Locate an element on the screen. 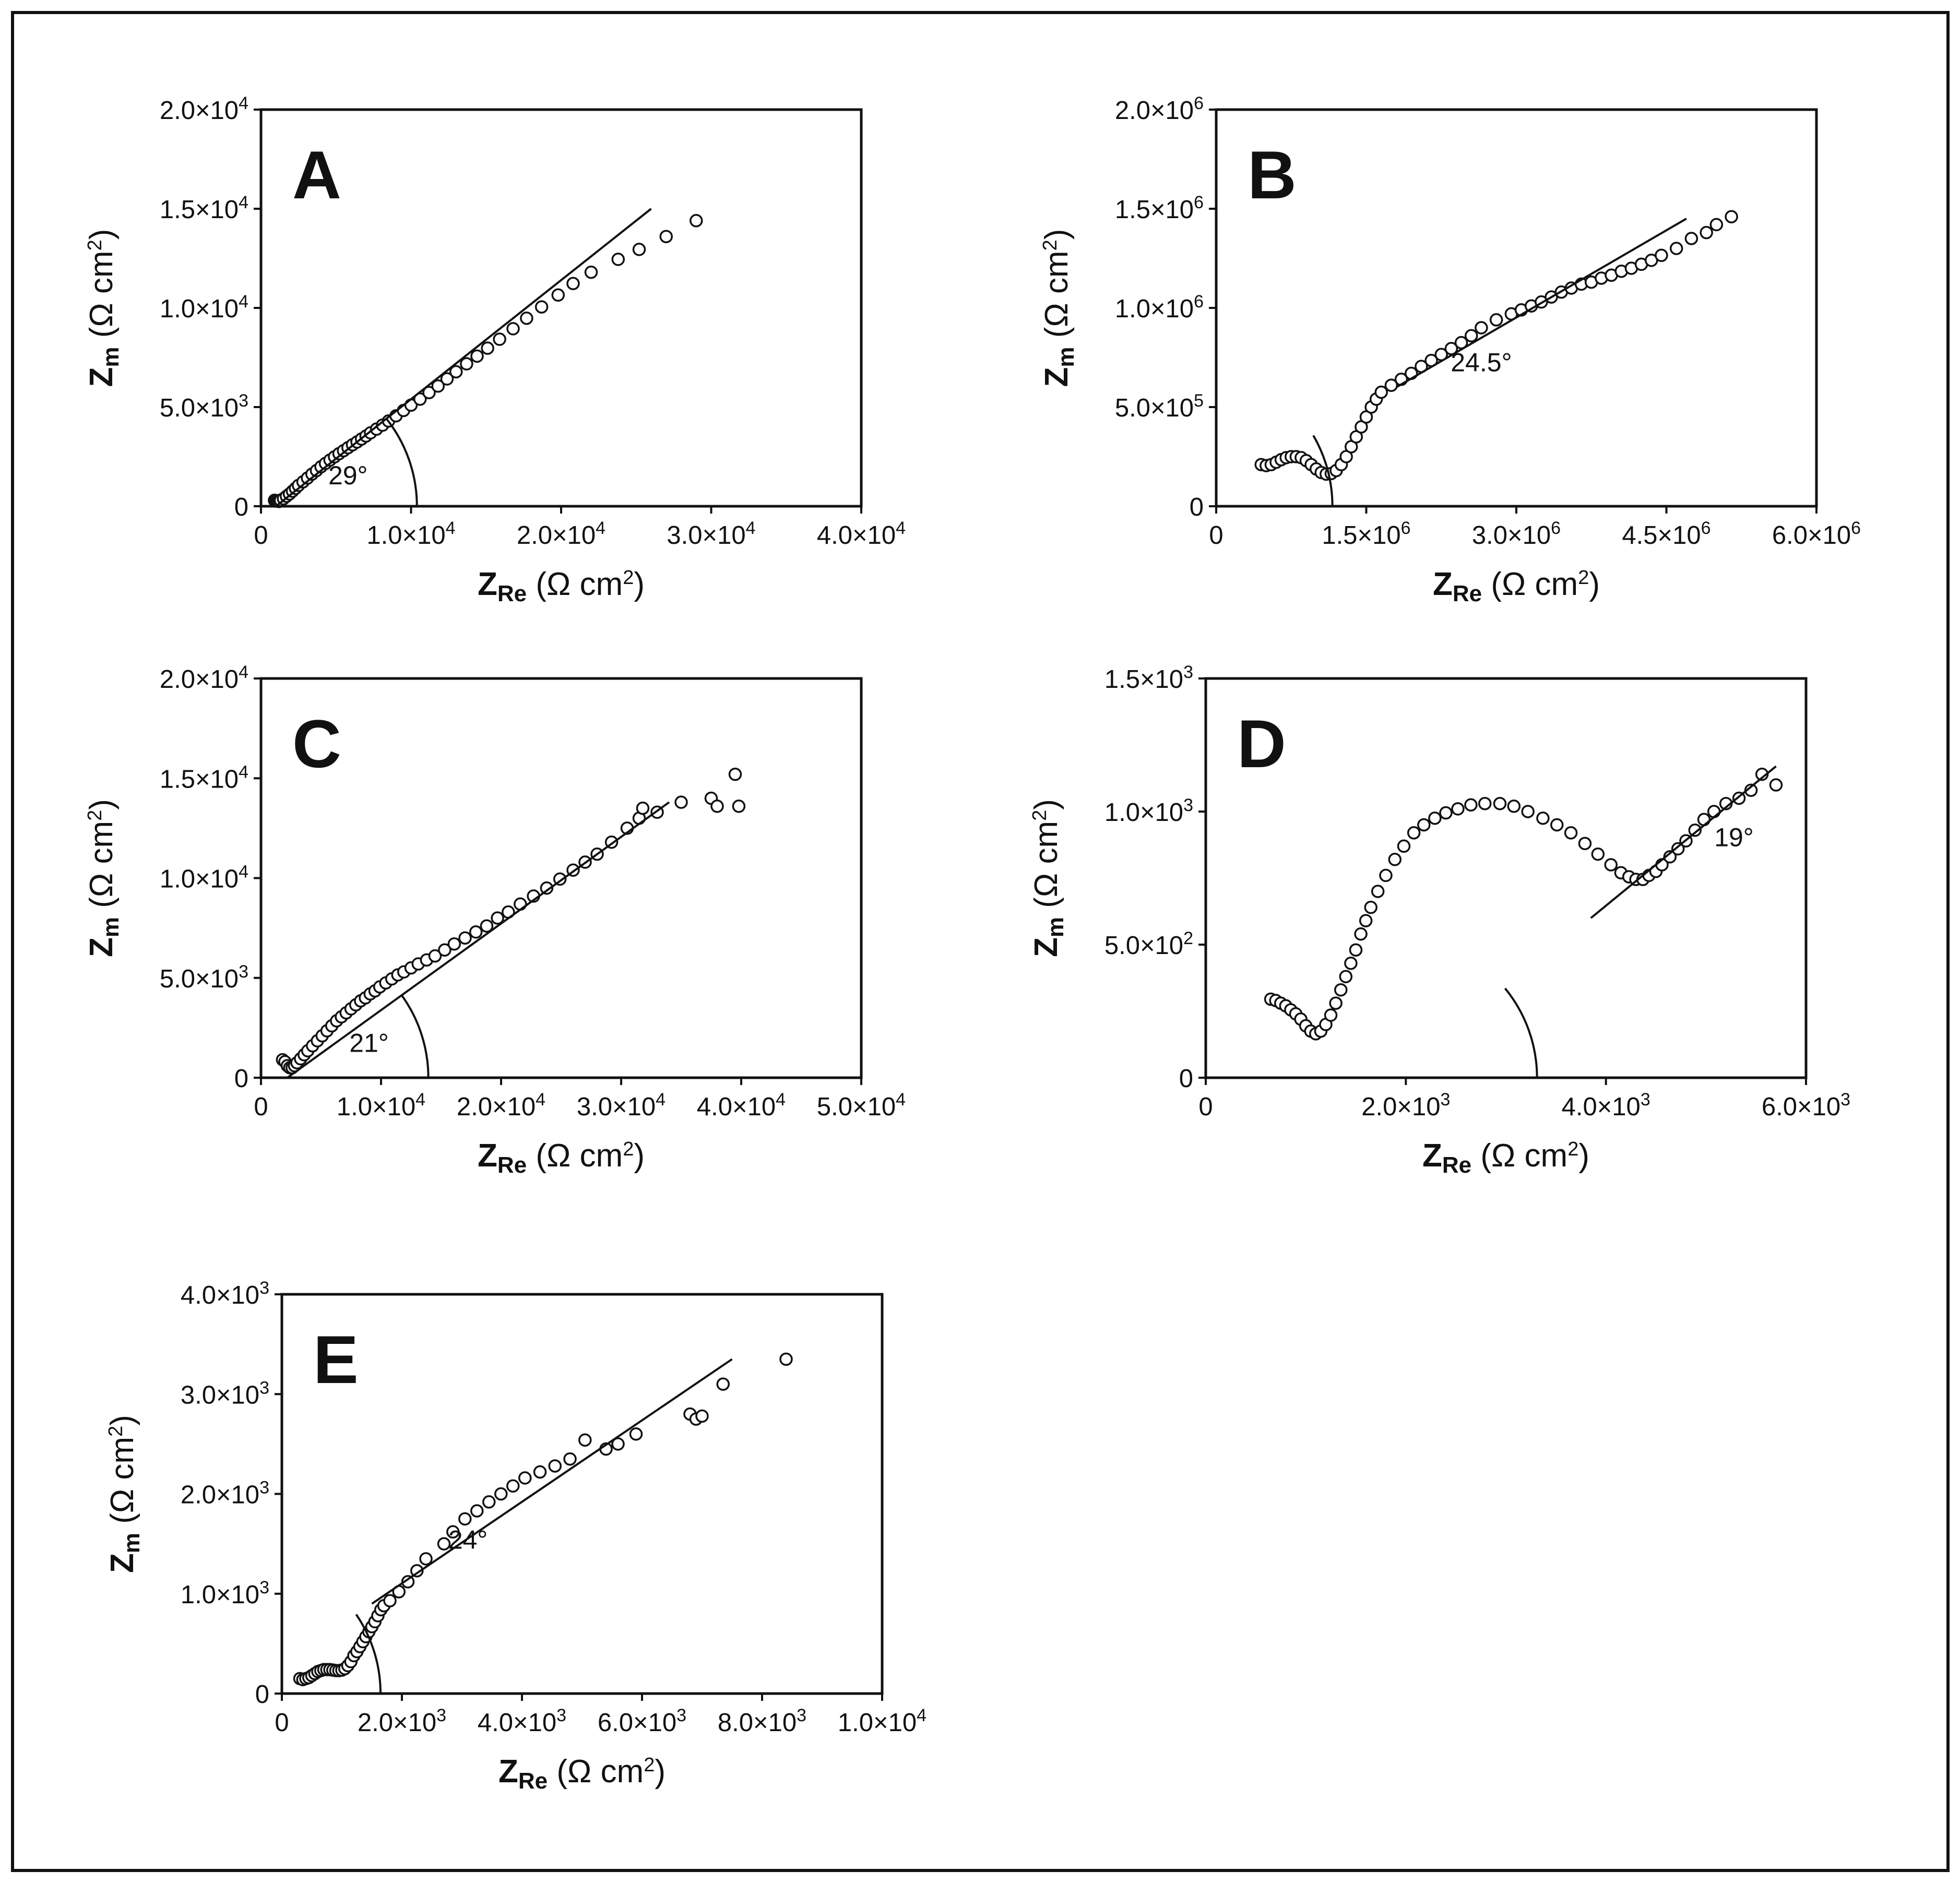  x-tick-label: 2.0×10⁴ is located at coordinates (561, 534).